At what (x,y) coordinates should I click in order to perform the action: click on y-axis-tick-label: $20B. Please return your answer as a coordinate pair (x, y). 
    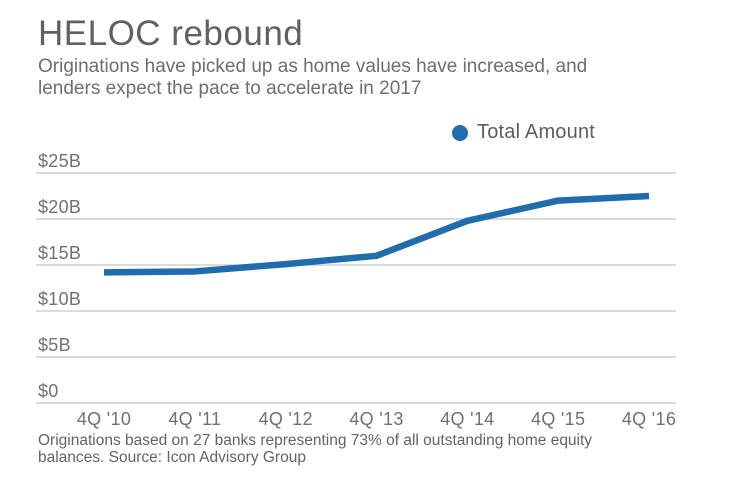
    Looking at the image, I should click on (60, 207).